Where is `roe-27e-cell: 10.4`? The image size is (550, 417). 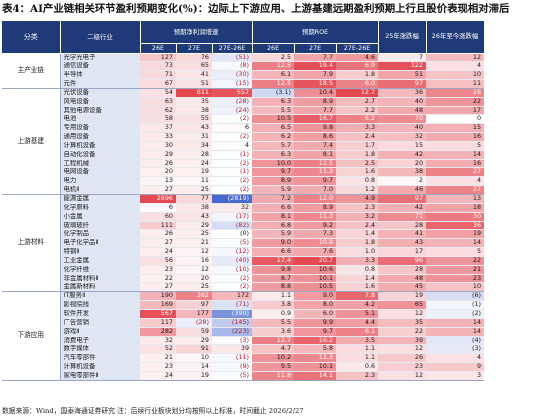 roe-27e-cell: 10.4 is located at coordinates (315, 93).